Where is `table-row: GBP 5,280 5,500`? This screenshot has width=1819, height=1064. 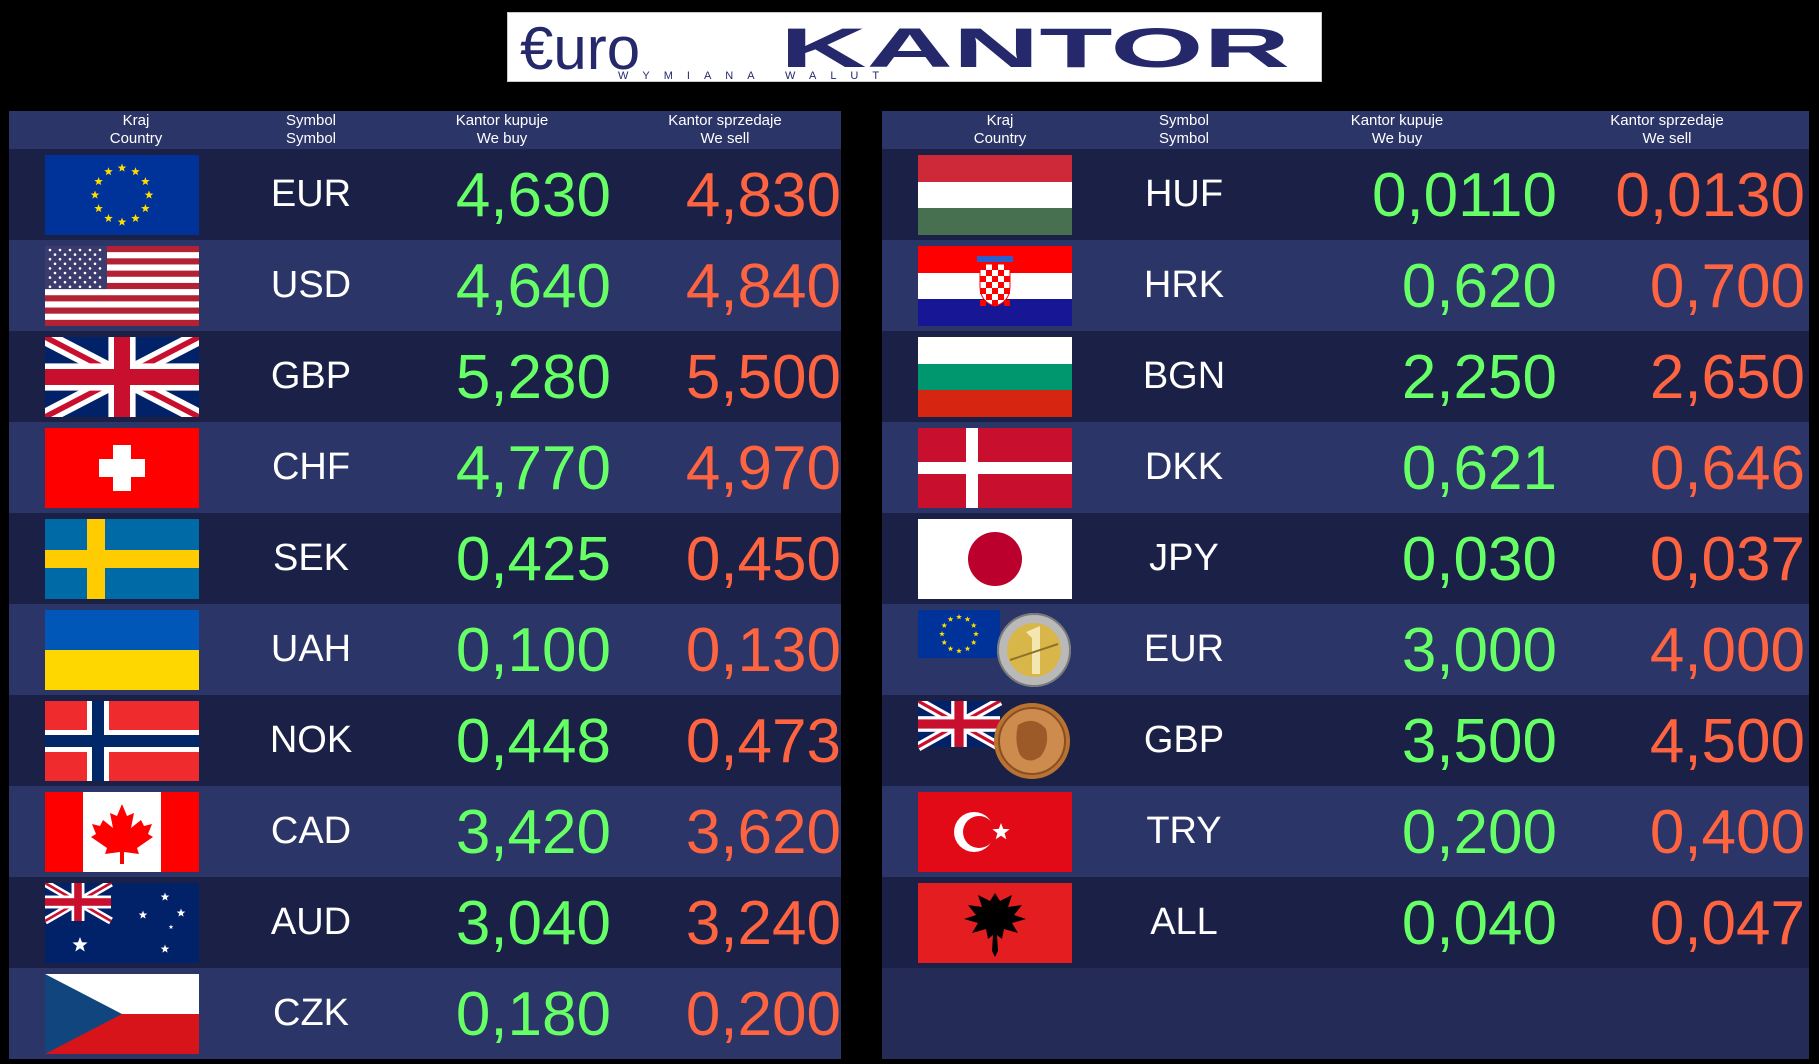 table-row: GBP 5,280 5,500 is located at coordinates (425, 376).